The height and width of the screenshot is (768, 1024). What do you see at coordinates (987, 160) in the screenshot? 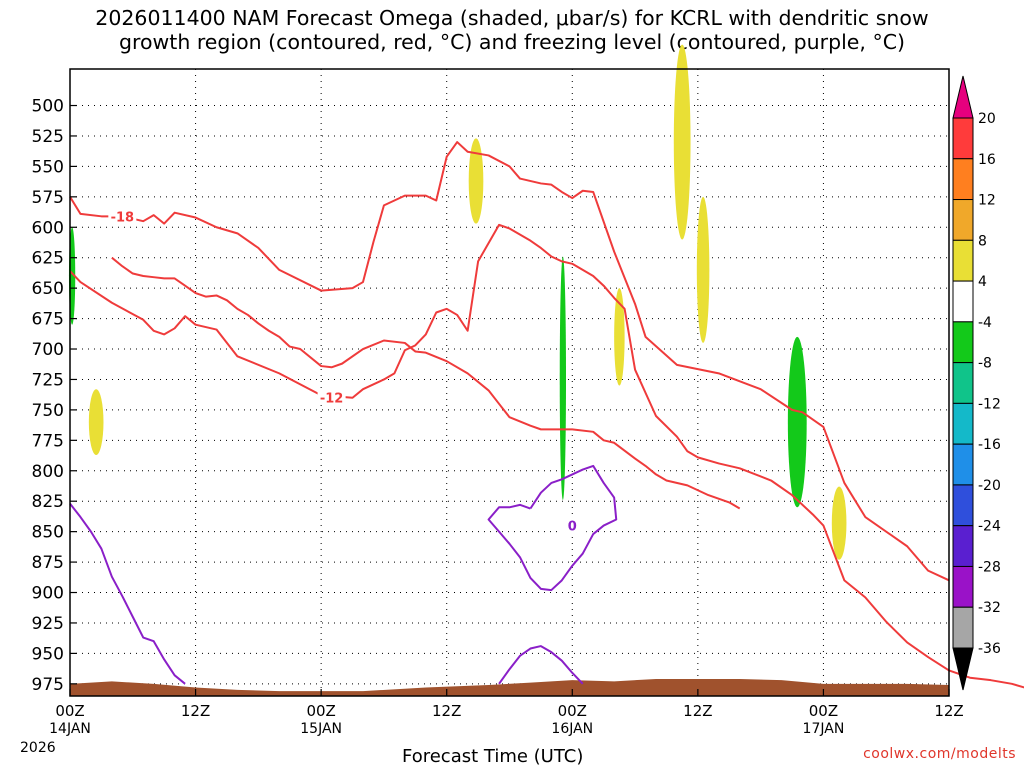
I see `colorbar-label: 16` at bounding box center [987, 160].